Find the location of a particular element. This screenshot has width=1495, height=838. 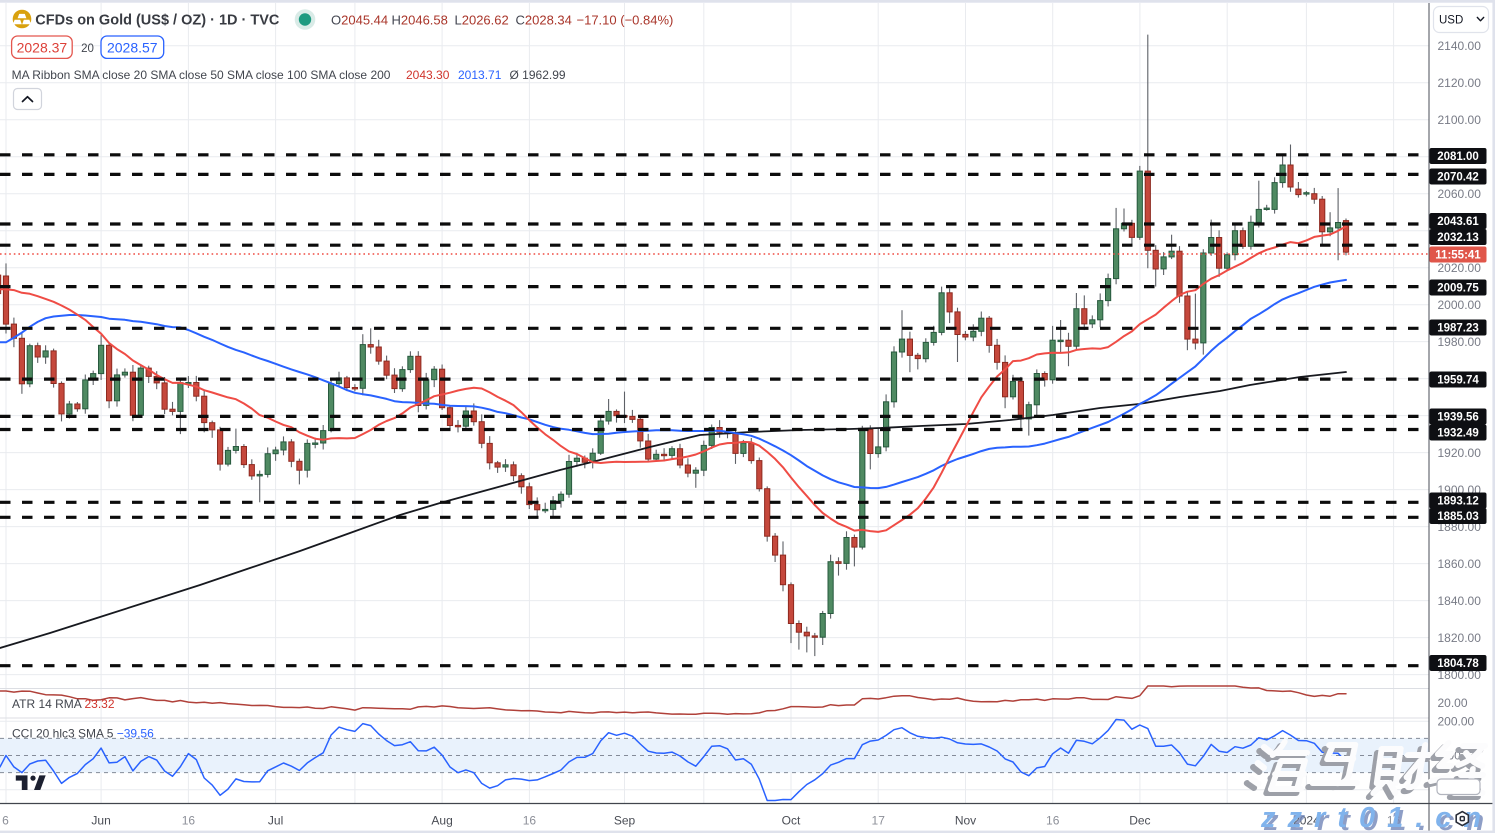

svg-text: 1932.49 is located at coordinates (1458, 434).